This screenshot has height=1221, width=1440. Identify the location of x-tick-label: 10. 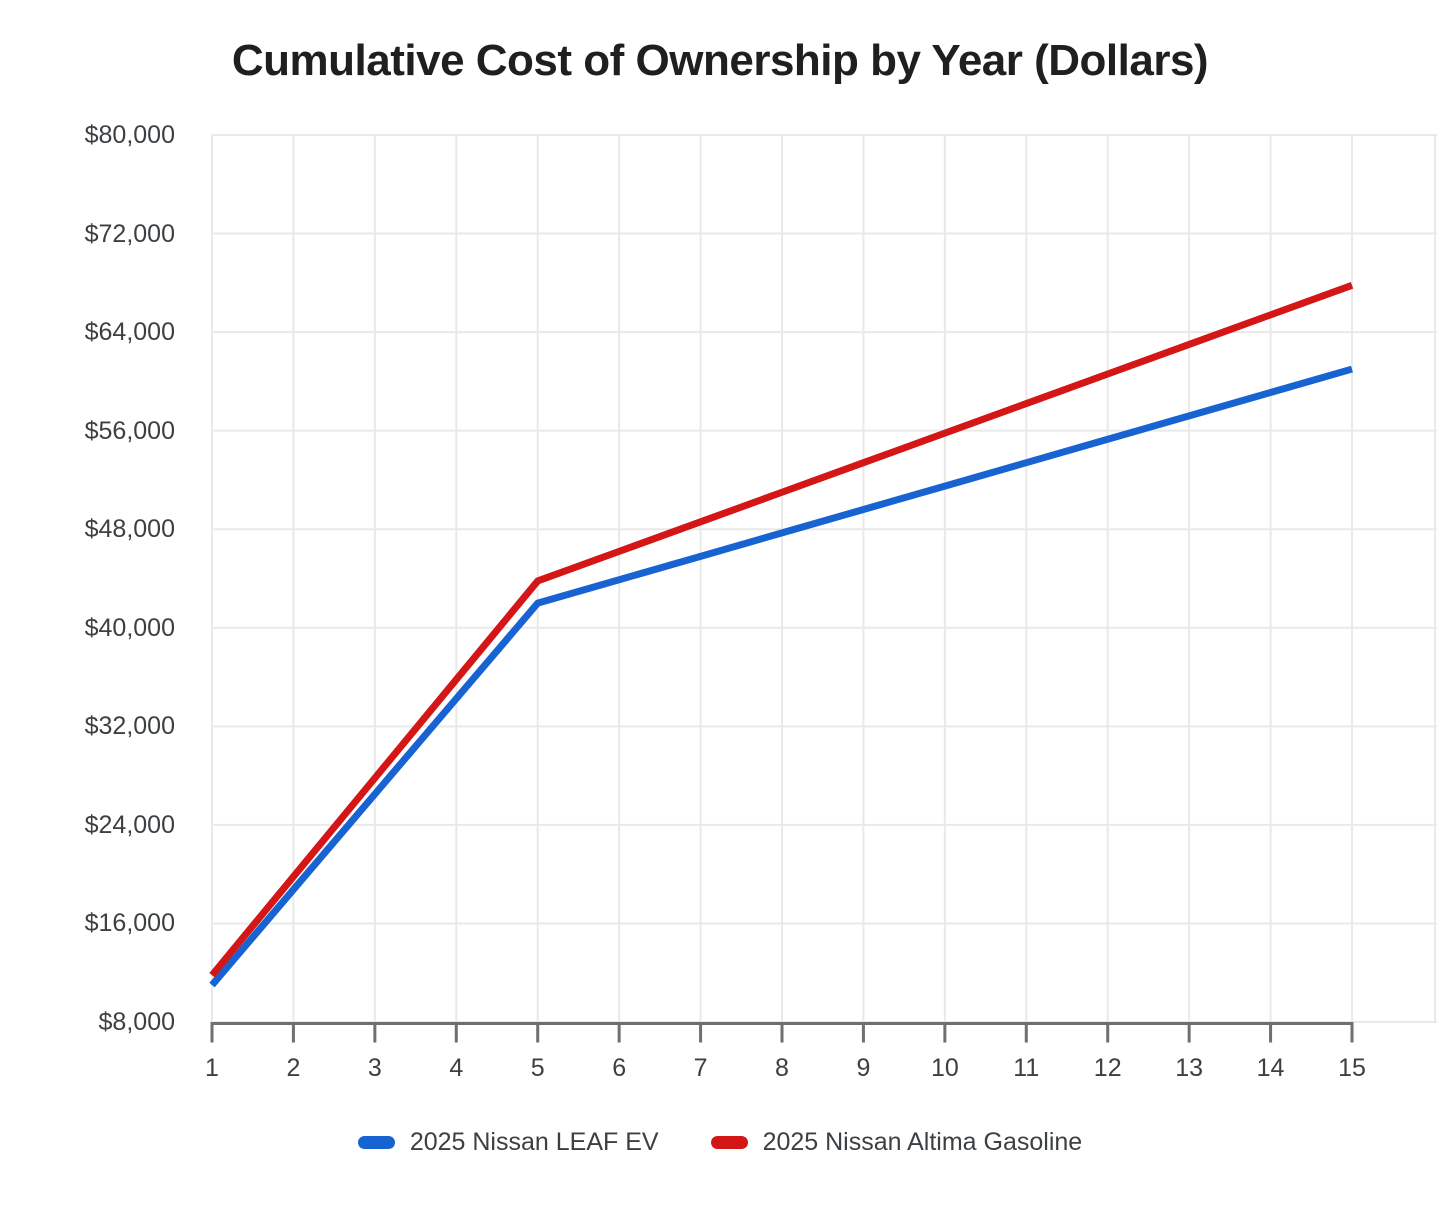
(944, 1068).